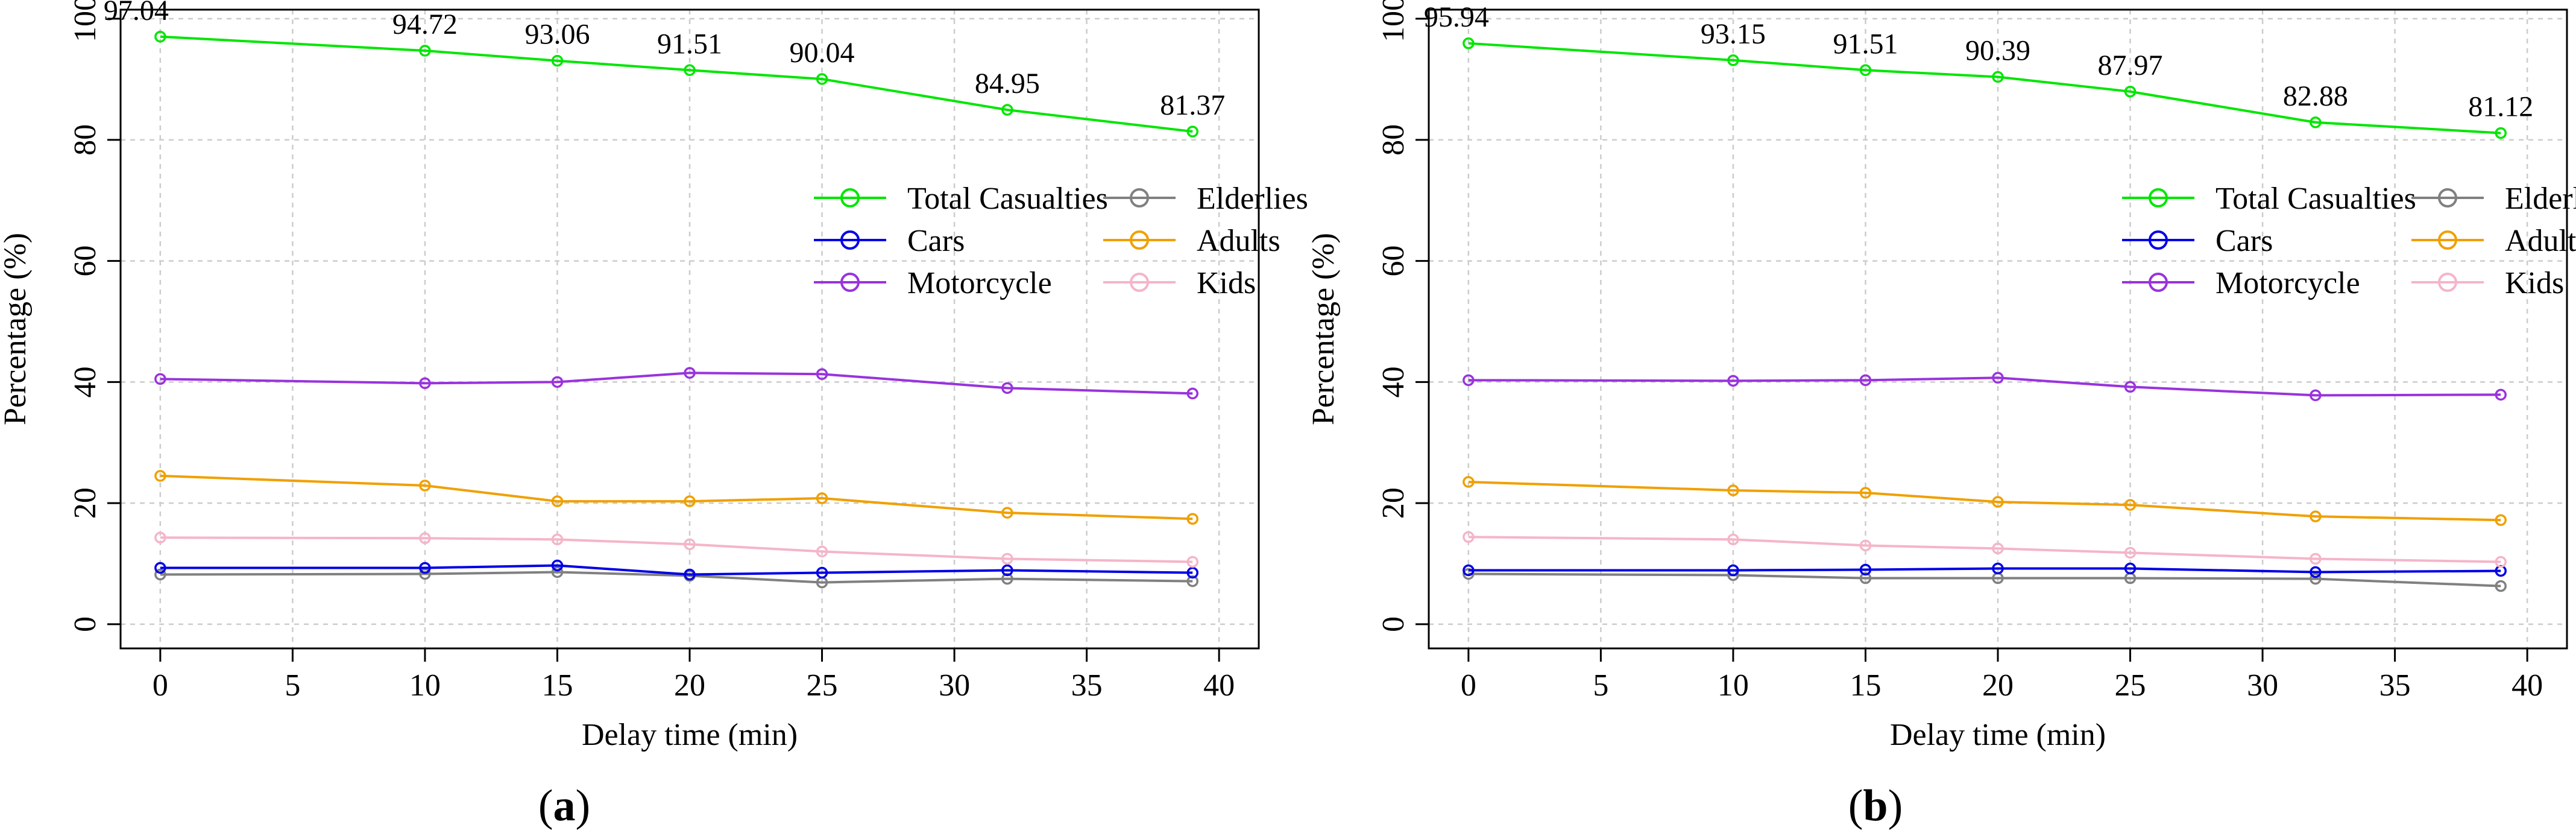 The height and width of the screenshot is (836, 2576). Describe the element at coordinates (1226, 283) in the screenshot. I see `legend-label: Kids` at that location.